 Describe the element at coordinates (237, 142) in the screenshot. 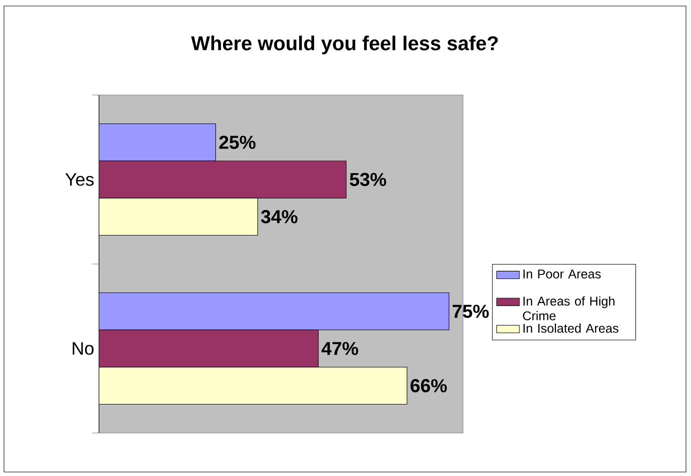

I see `data-label: 25%` at that location.